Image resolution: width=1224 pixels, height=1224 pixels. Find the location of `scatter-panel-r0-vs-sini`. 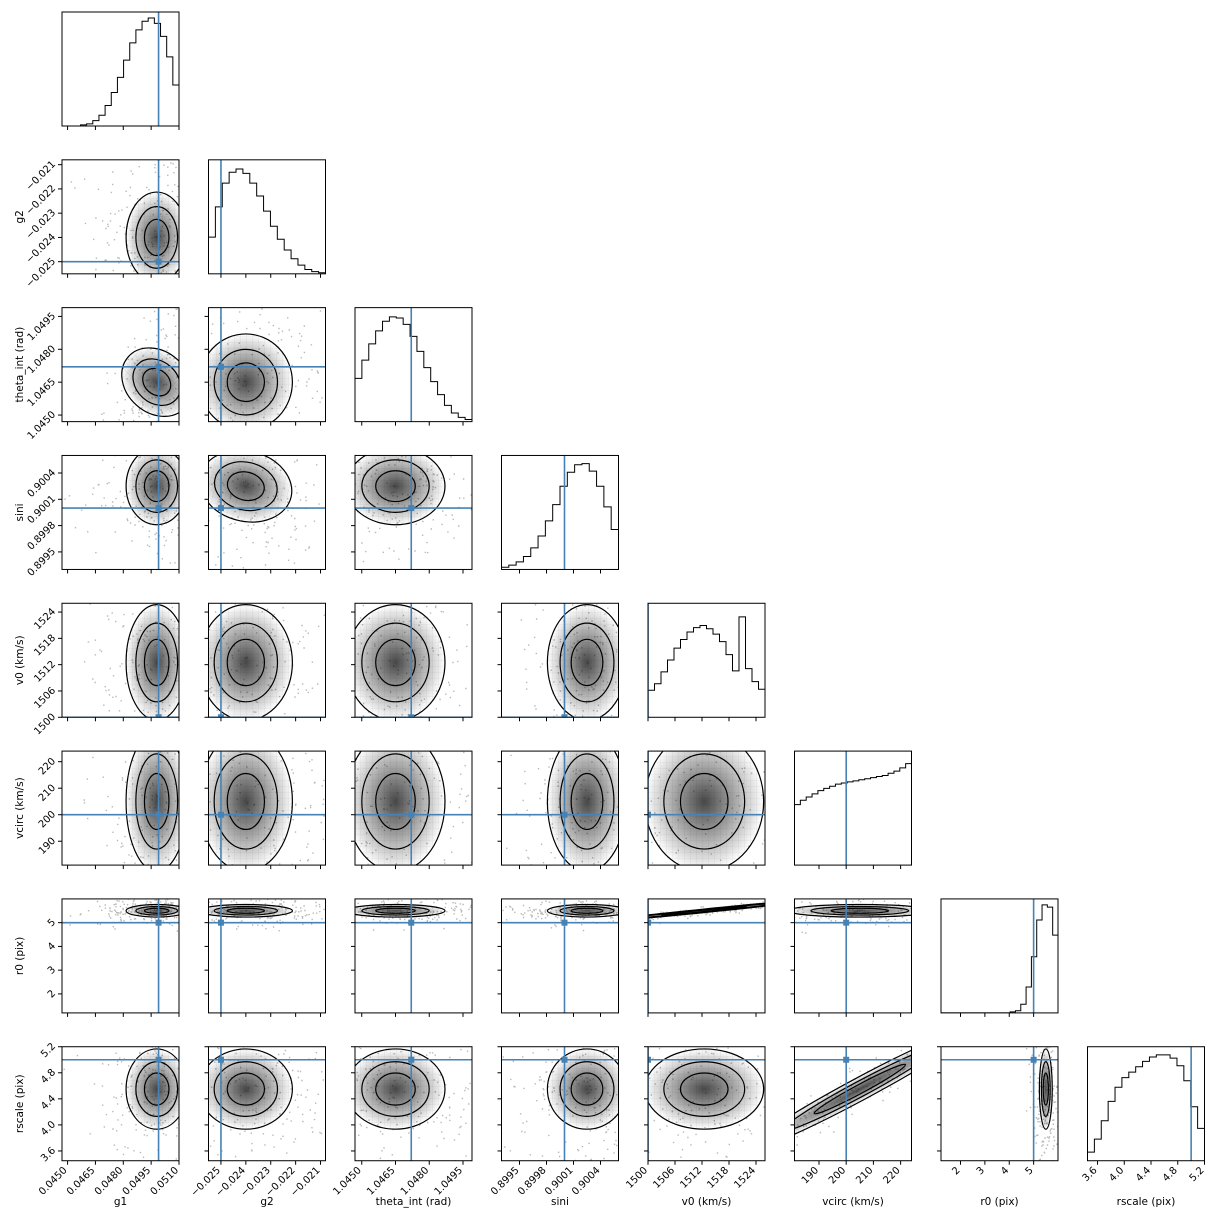

scatter-panel-r0-vs-sini is located at coordinates (558, 957).